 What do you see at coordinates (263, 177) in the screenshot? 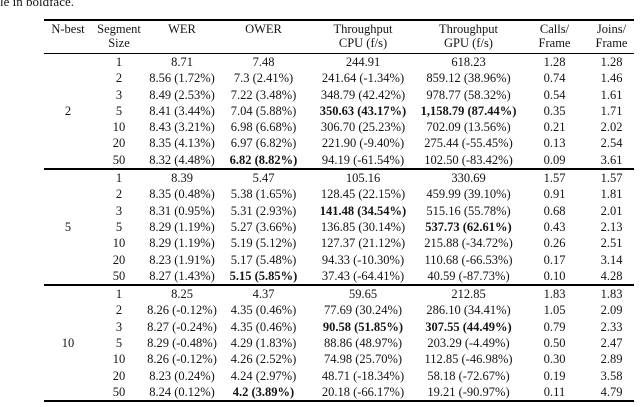
I see `cell-ower: 5.47` at bounding box center [263, 177].